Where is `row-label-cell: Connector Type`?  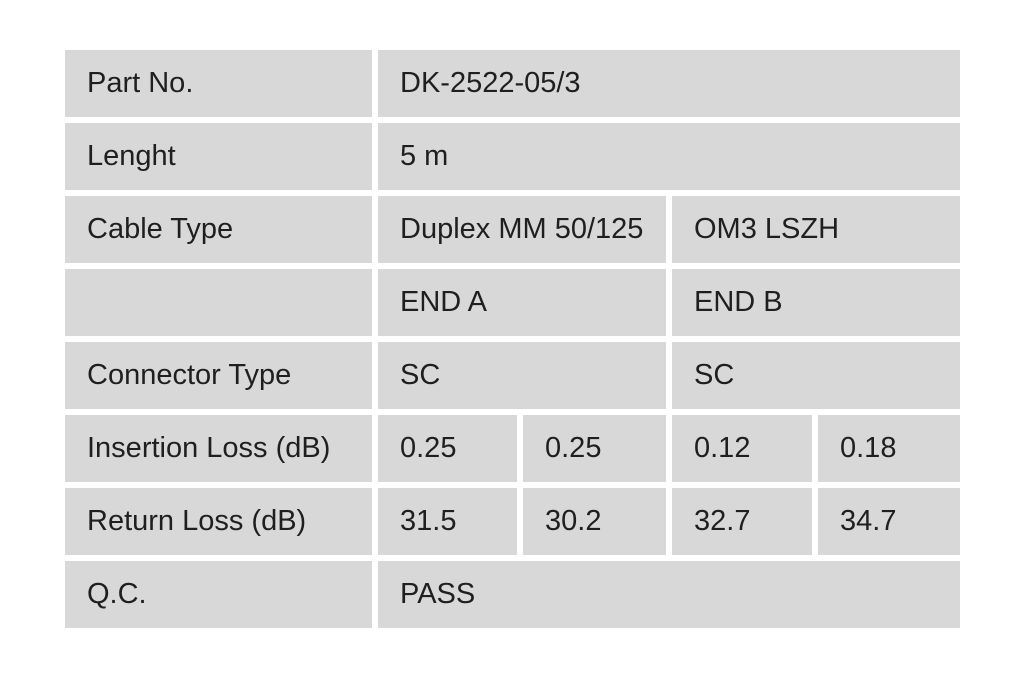
row-label-cell: Connector Type is located at coordinates (218, 375).